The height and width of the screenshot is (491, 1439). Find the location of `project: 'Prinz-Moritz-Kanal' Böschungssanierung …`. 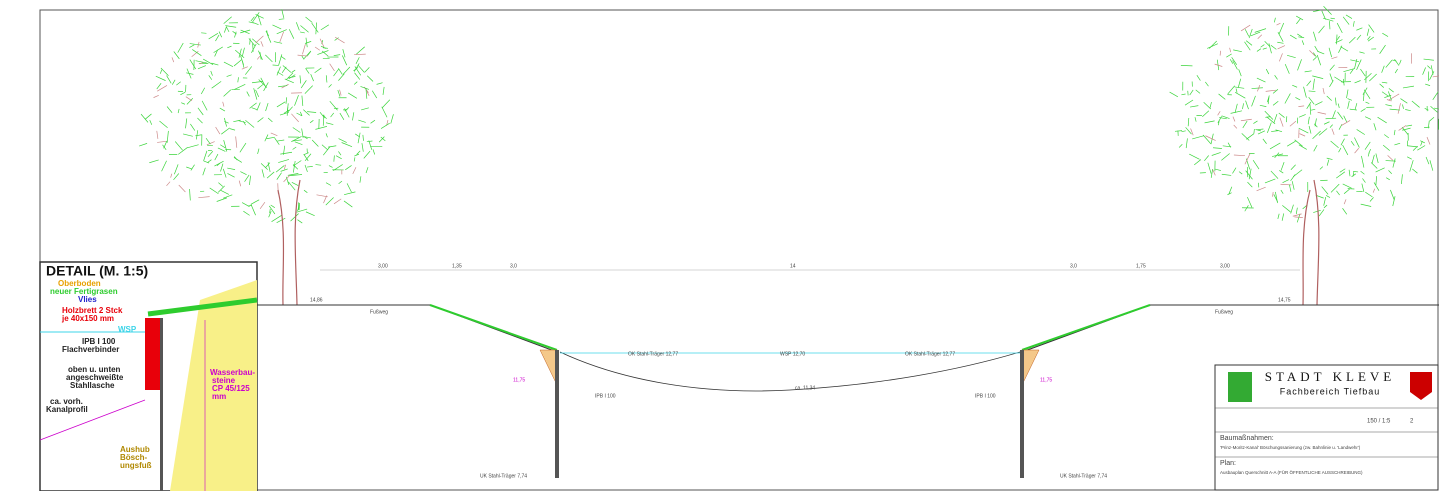

project: 'Prinz-Moritz-Kanal' Böschungssanierung … is located at coordinates (1290, 447).